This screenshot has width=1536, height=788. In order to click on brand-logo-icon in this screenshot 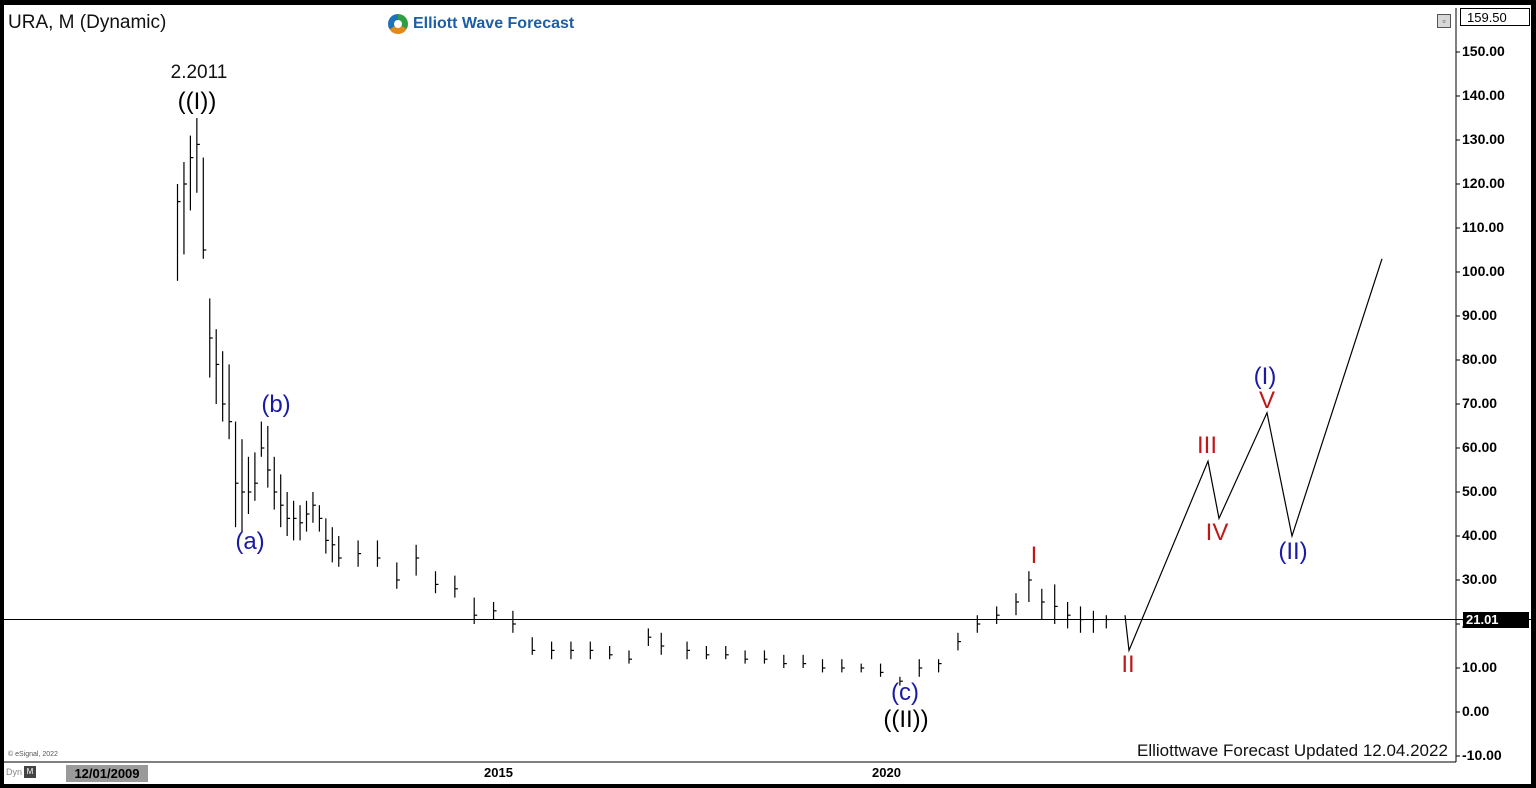, I will do `click(398, 24)`.